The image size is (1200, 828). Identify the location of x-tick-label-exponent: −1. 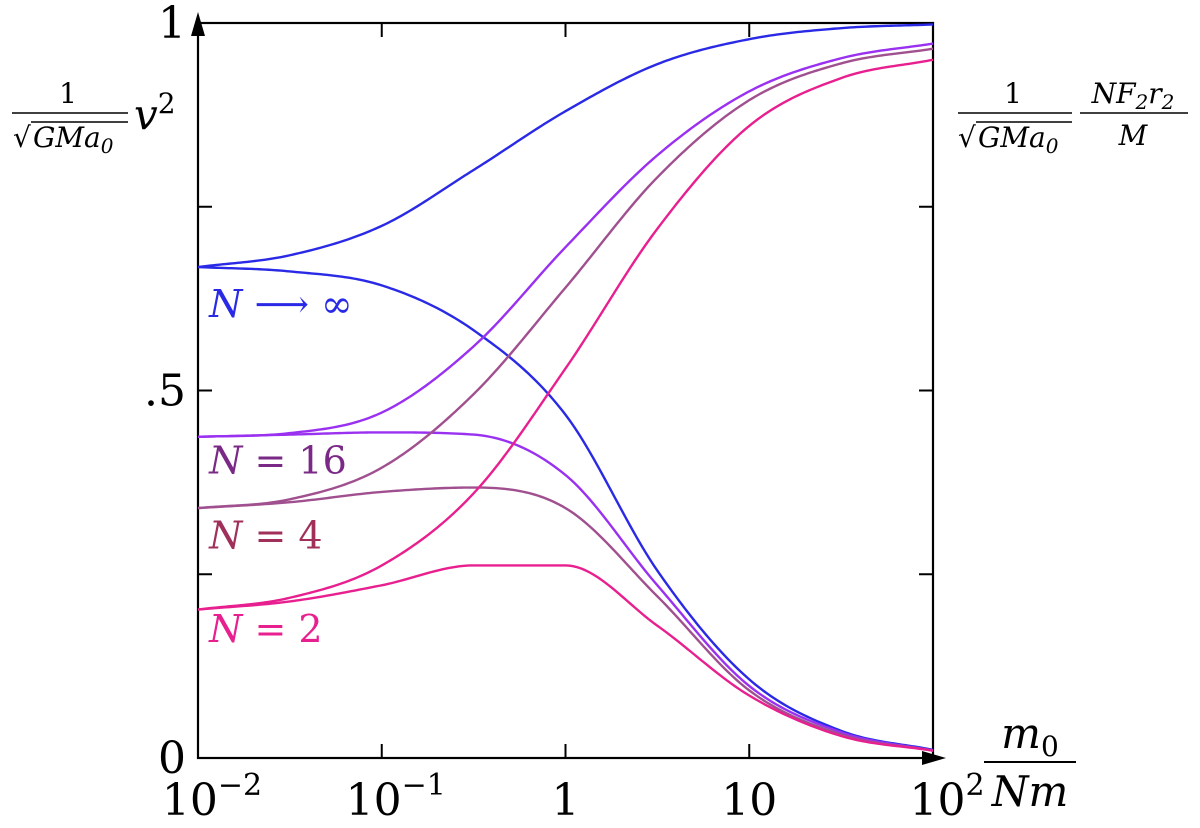
(424, 785).